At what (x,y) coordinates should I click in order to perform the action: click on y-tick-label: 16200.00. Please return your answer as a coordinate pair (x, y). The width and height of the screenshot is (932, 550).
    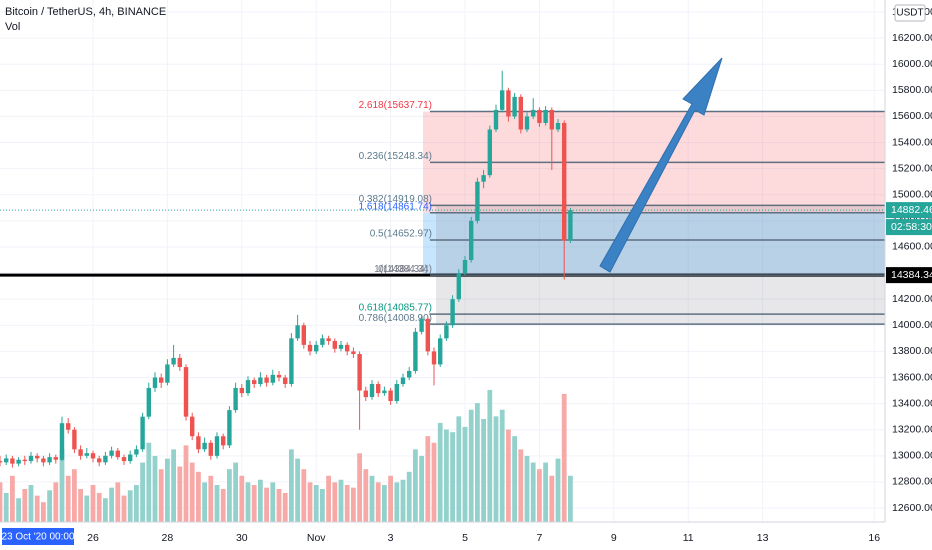
    Looking at the image, I should click on (912, 38).